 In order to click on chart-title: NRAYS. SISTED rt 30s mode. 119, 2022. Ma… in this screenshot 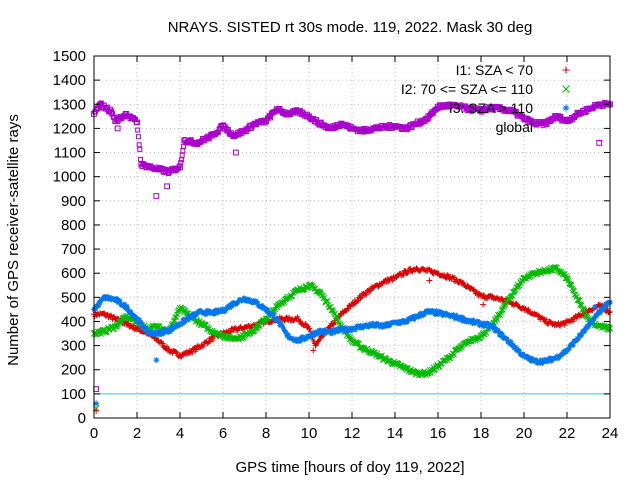, I will do `click(350, 27)`.